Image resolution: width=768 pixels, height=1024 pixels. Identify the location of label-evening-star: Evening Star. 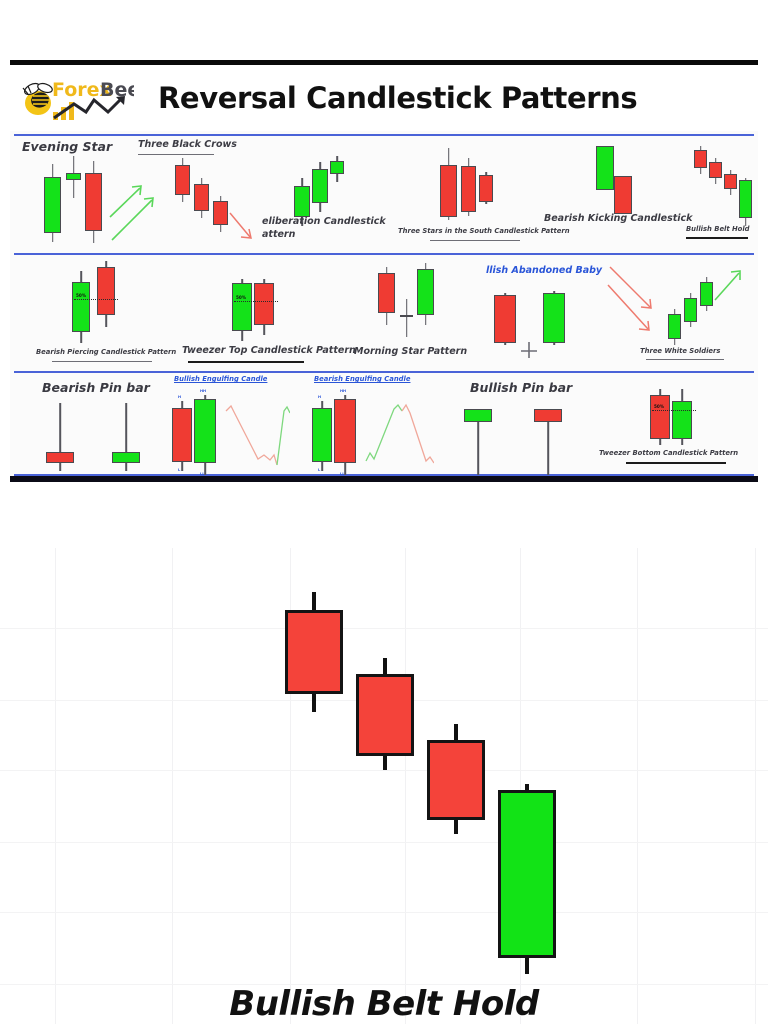
(67, 146).